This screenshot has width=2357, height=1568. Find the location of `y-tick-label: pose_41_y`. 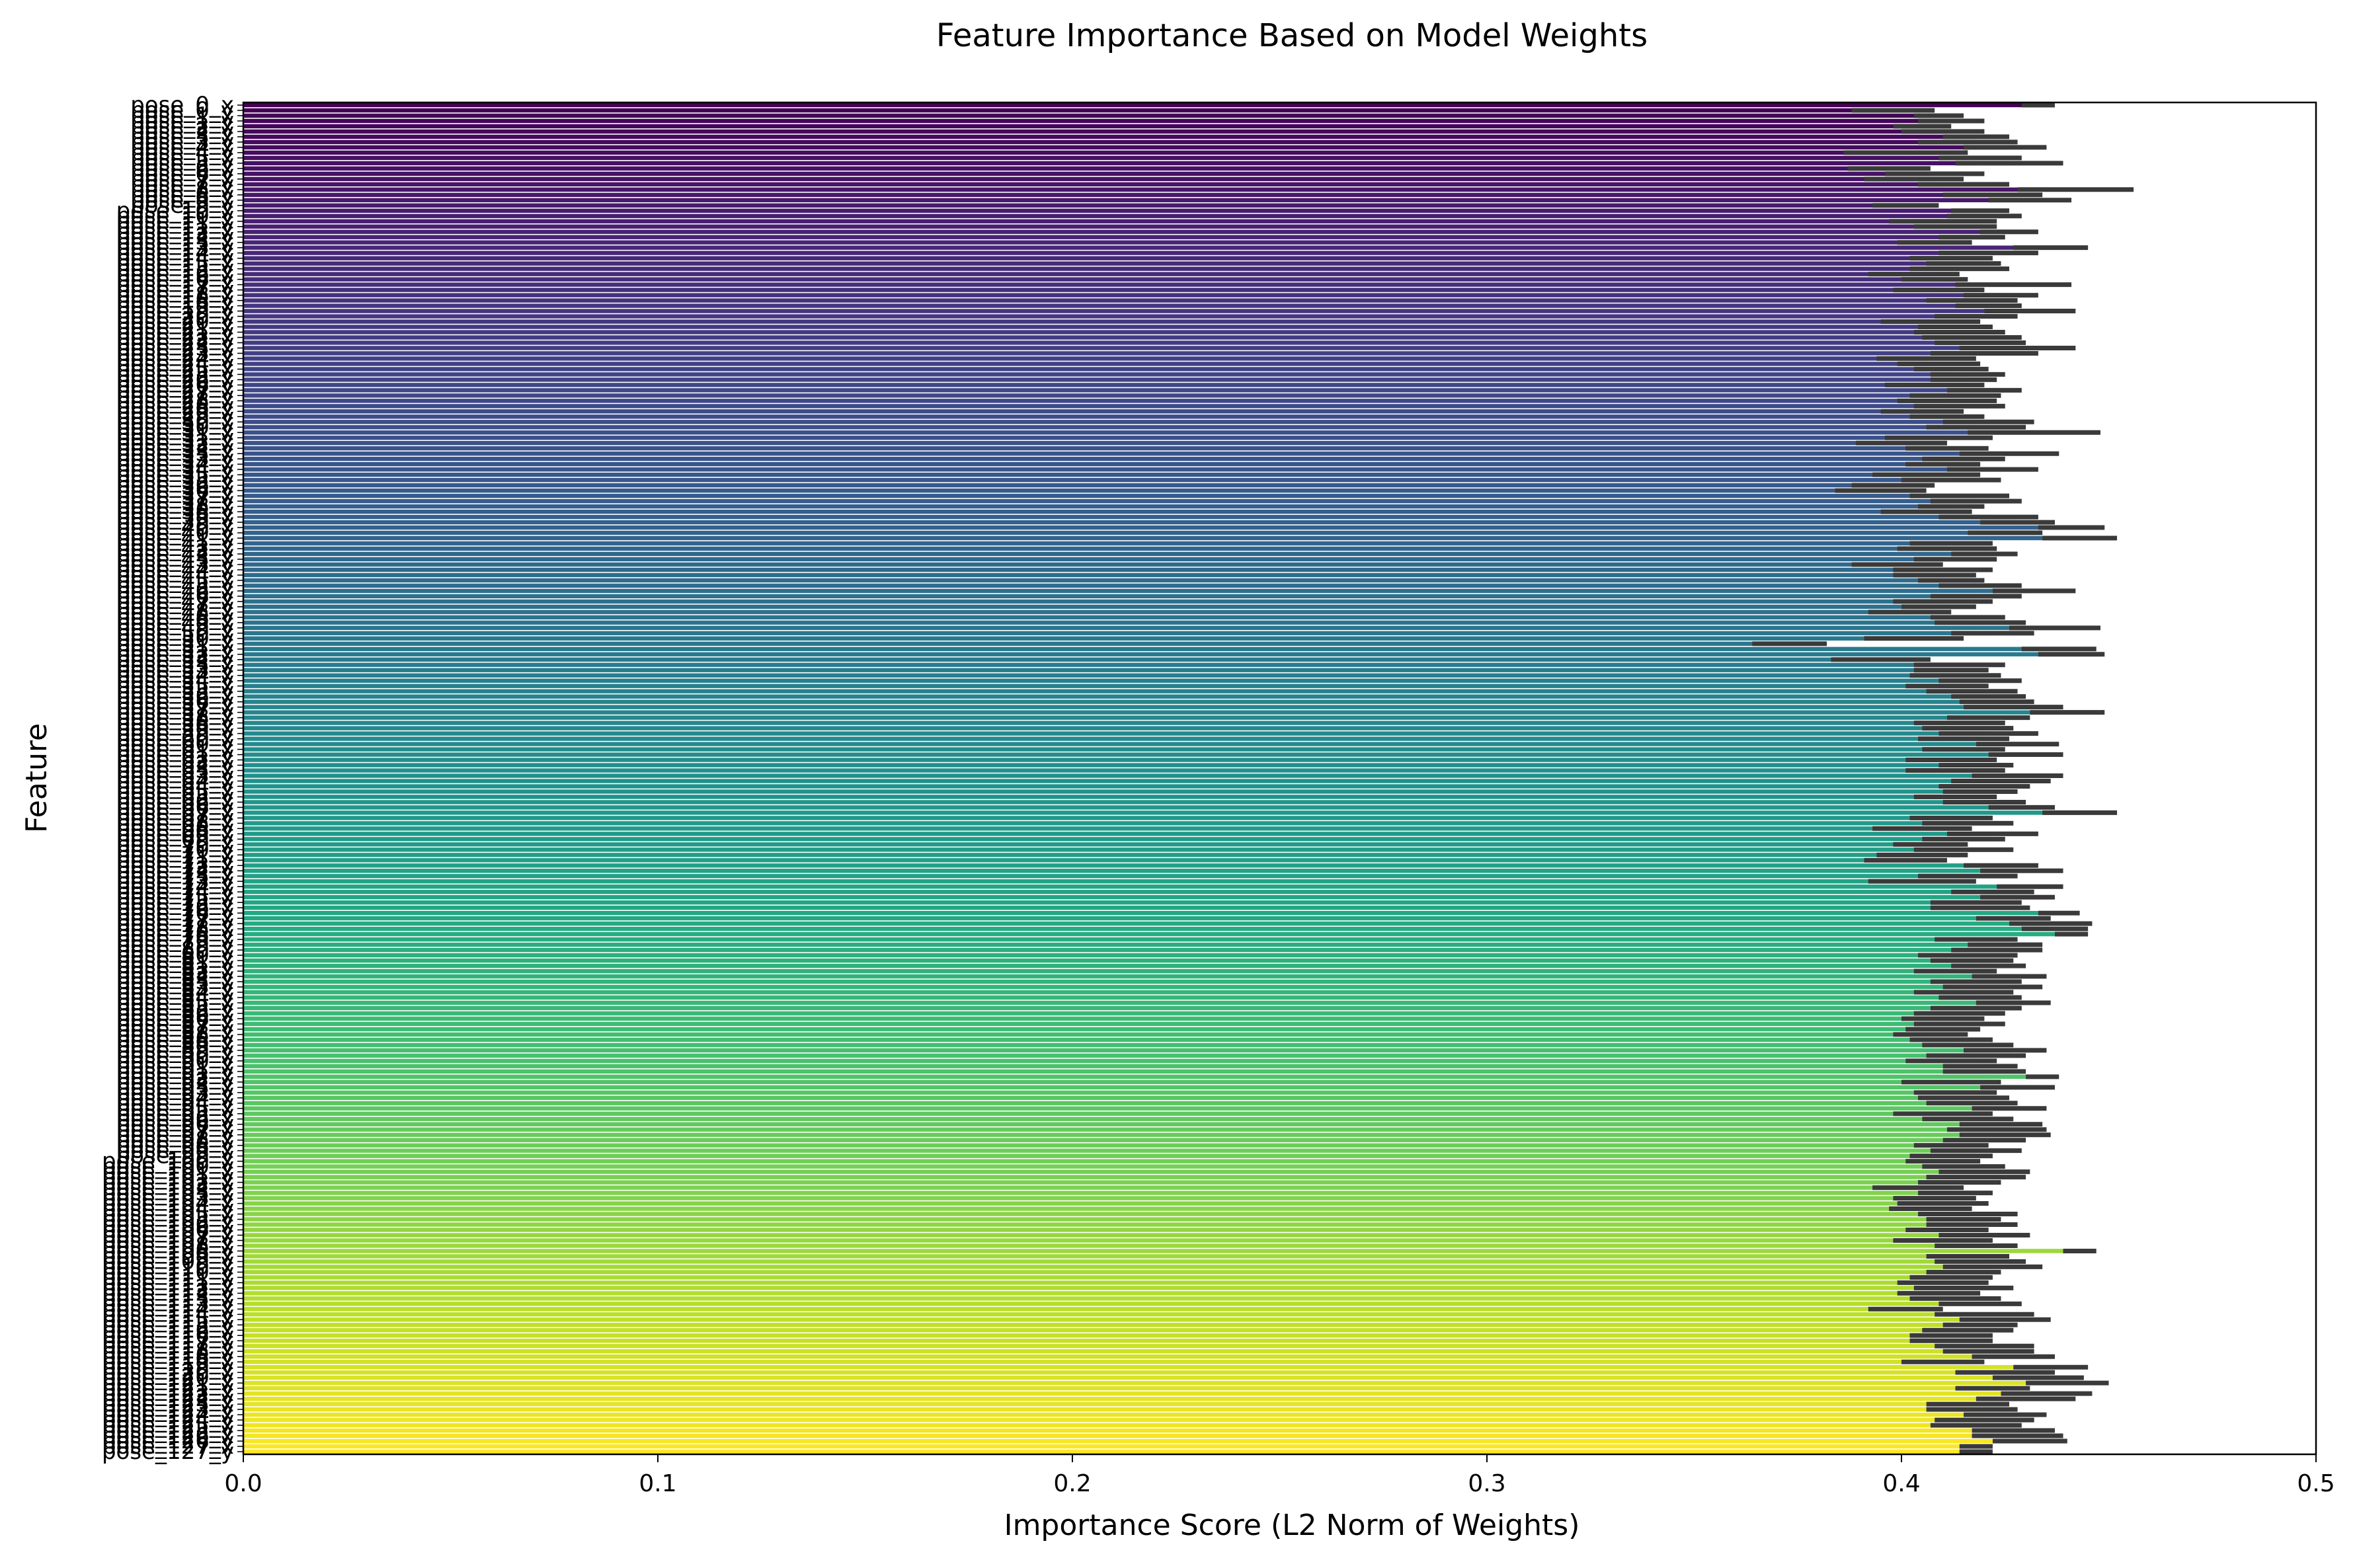

y-tick-label: pose_41_y is located at coordinates (175, 543).